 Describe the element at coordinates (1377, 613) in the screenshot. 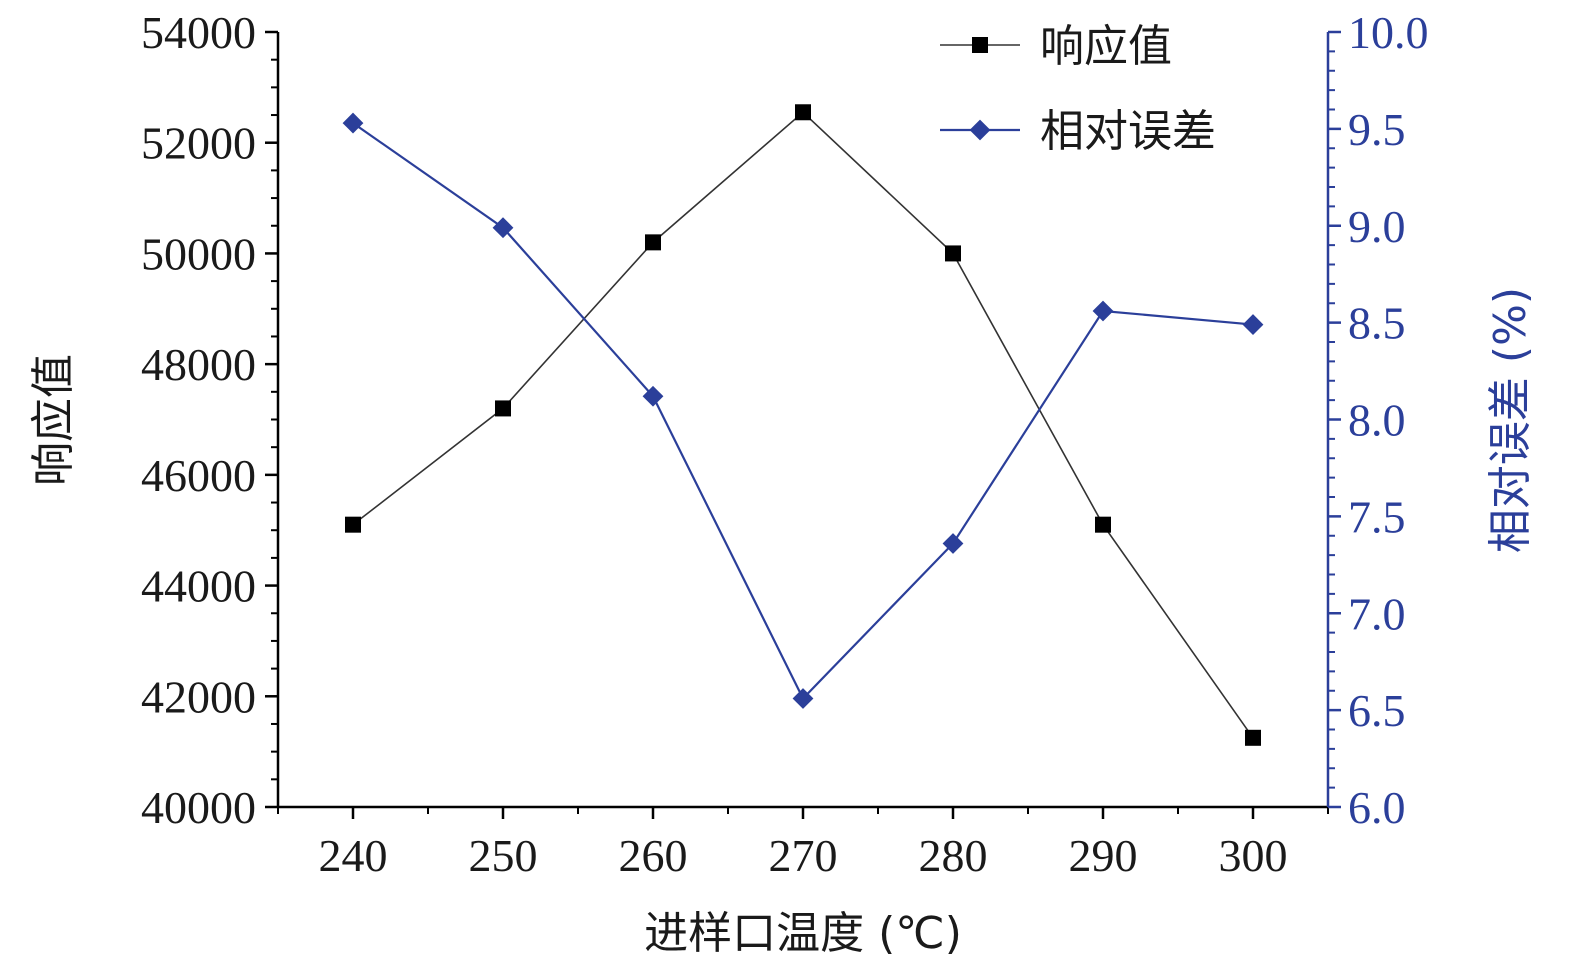

I see `y-tick-label-right: 7.0` at that location.